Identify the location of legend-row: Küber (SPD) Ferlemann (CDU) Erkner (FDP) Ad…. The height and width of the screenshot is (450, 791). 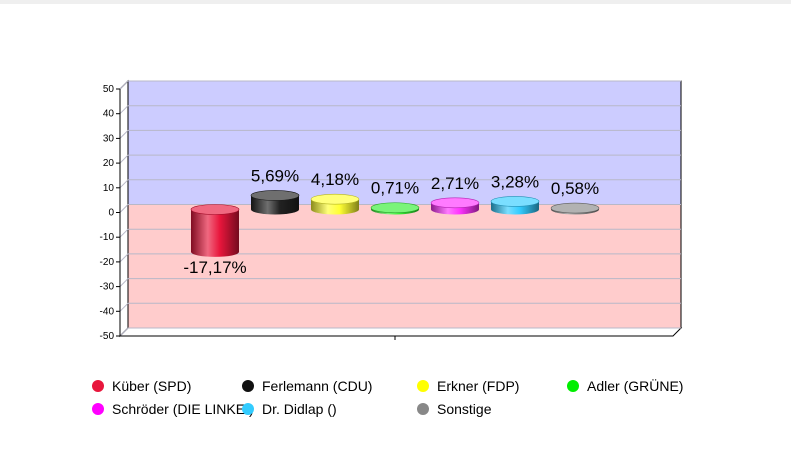
(422, 389).